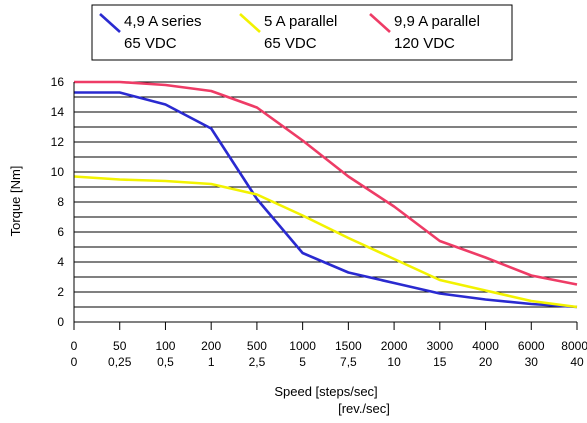  Describe the element at coordinates (58, 82) in the screenshot. I see `y-tick-label: 16` at that location.